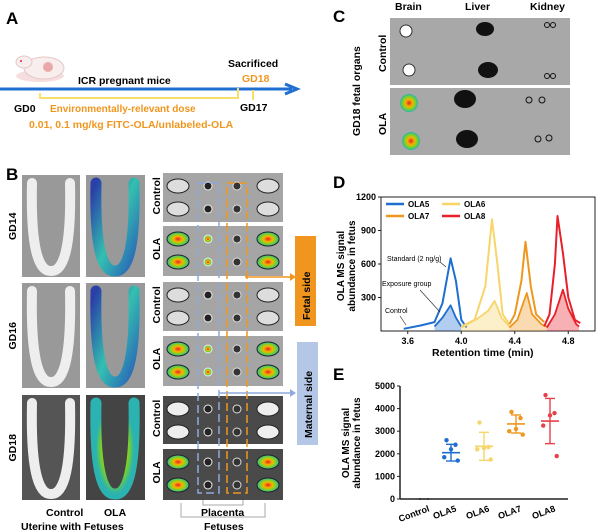  Describe the element at coordinates (339, 16) in the screenshot. I see `panel-label-c: C` at that location.